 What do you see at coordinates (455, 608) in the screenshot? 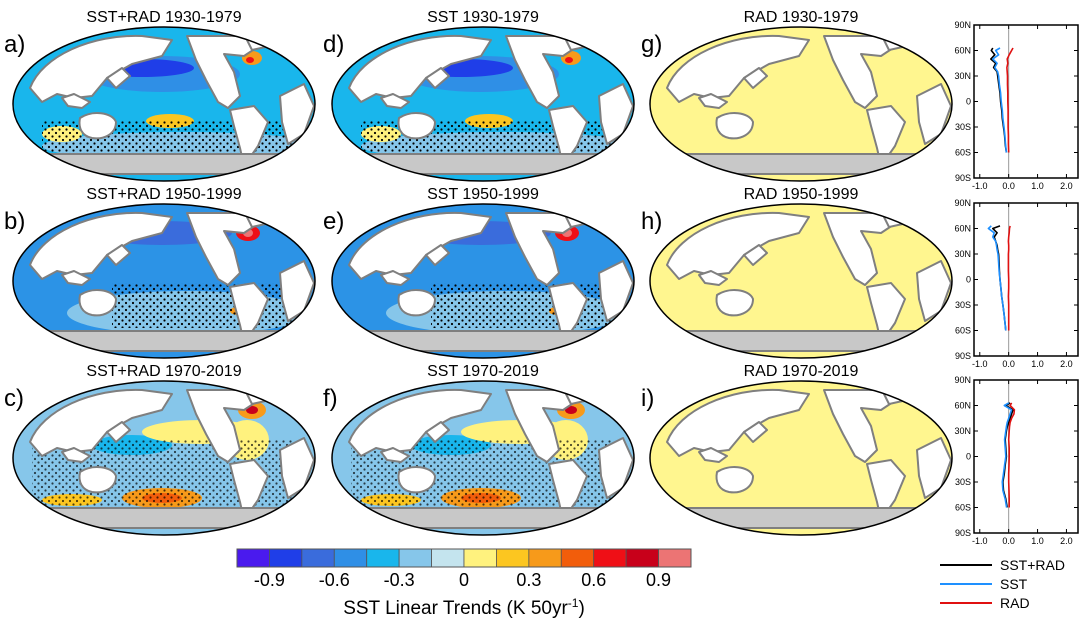
I see `colorbar-label-main: SST Linear Trends (K 50yr` at bounding box center [455, 608].